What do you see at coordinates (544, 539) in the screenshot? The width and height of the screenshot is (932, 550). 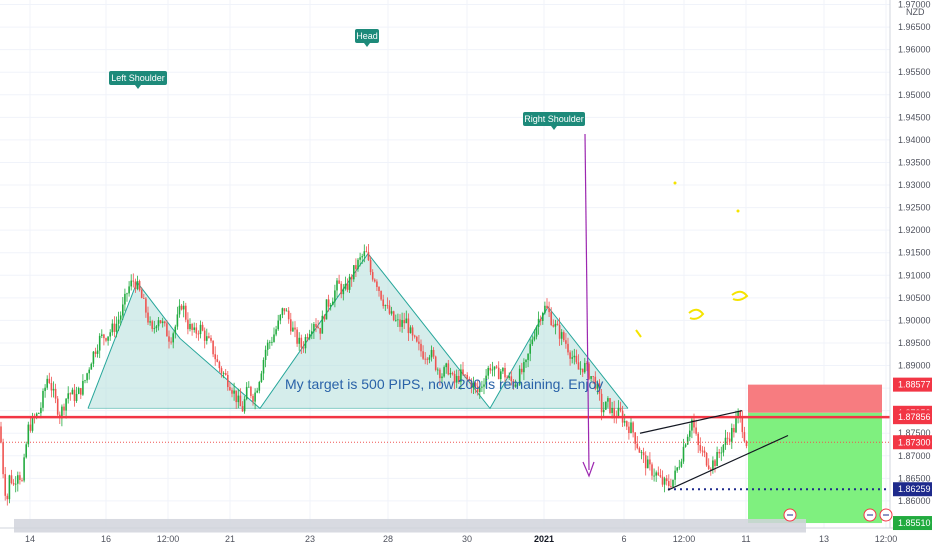 I see `x-tick-label: 2021` at bounding box center [544, 539].